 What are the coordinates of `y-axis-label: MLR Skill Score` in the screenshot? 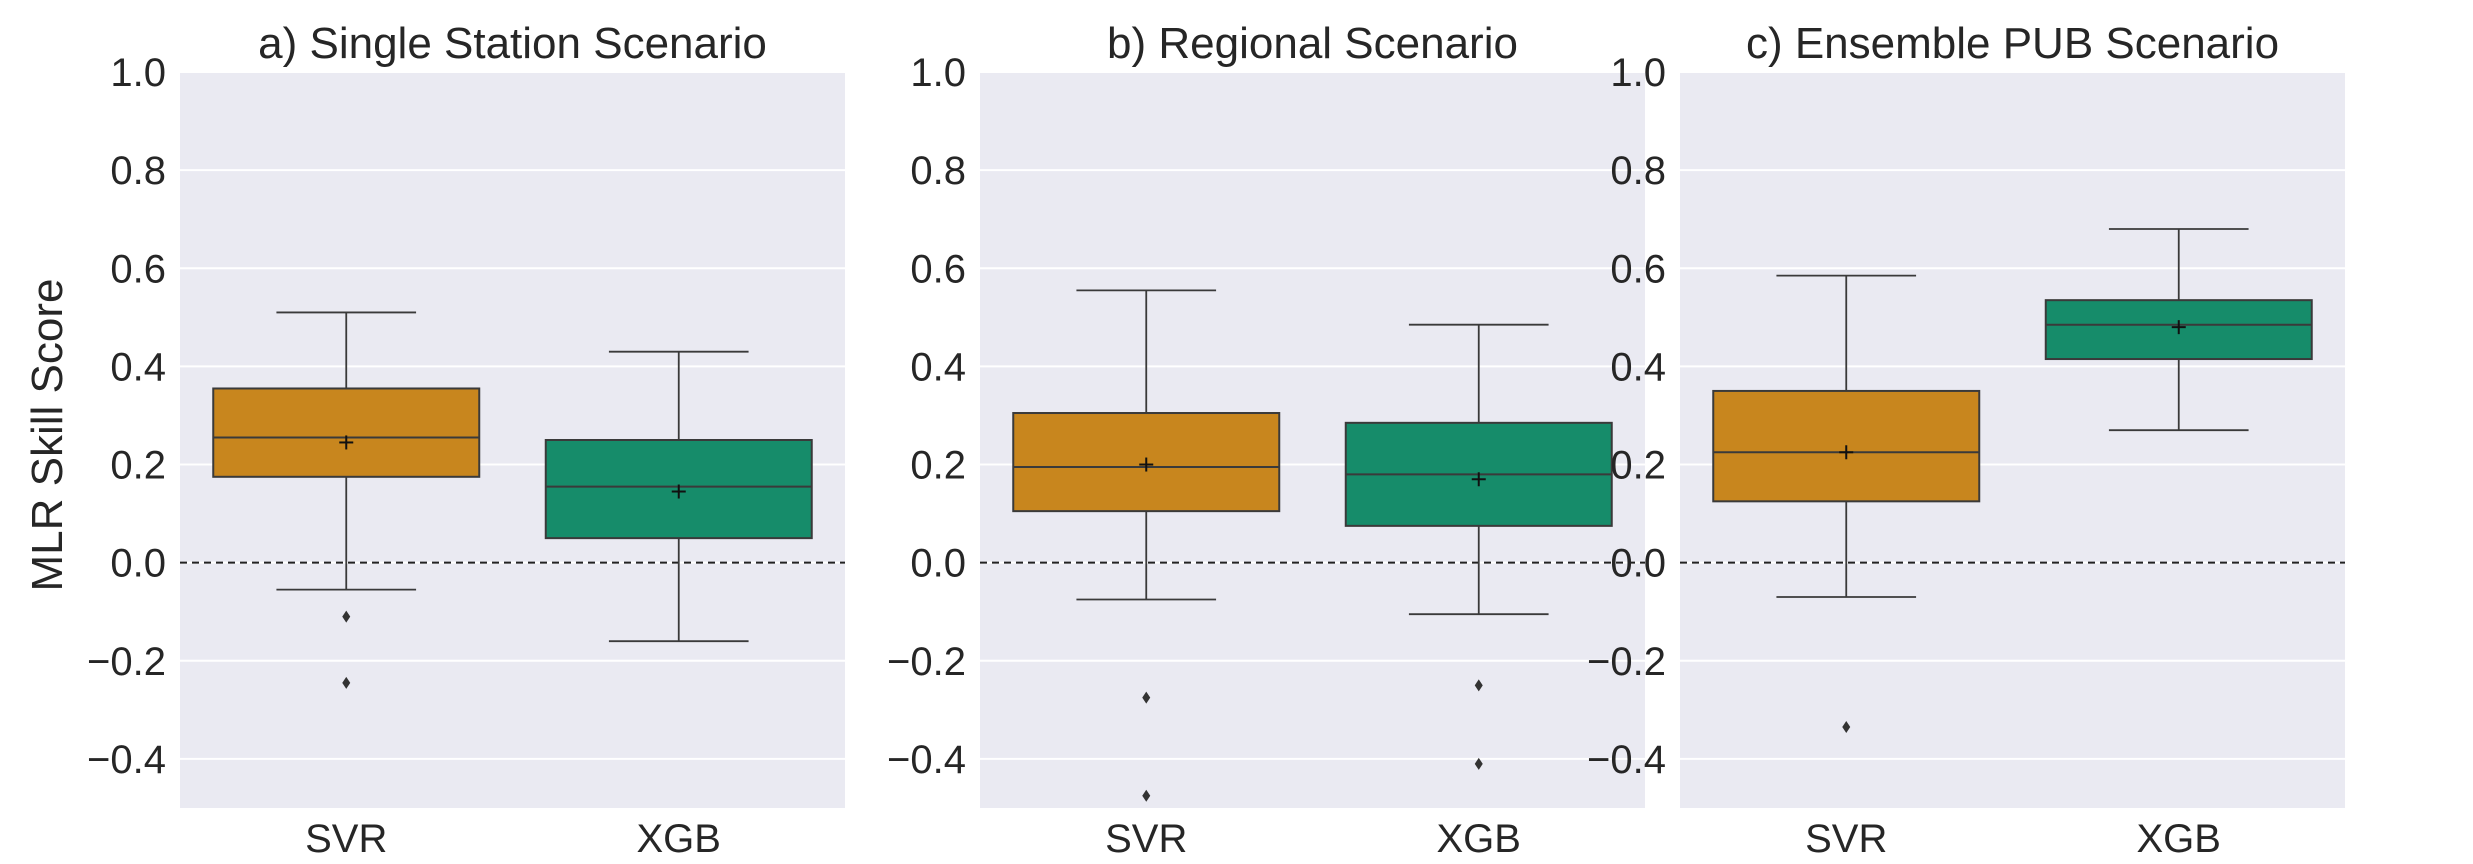 It's located at (47, 435).